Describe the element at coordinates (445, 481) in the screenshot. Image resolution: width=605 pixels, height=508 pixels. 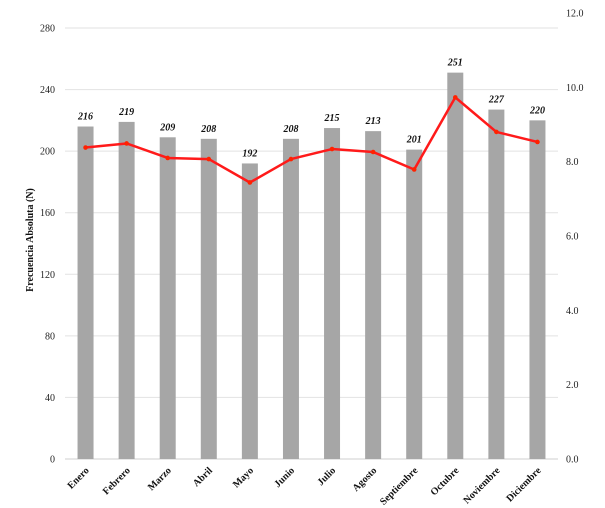
I see `category-label: Octubre` at that location.